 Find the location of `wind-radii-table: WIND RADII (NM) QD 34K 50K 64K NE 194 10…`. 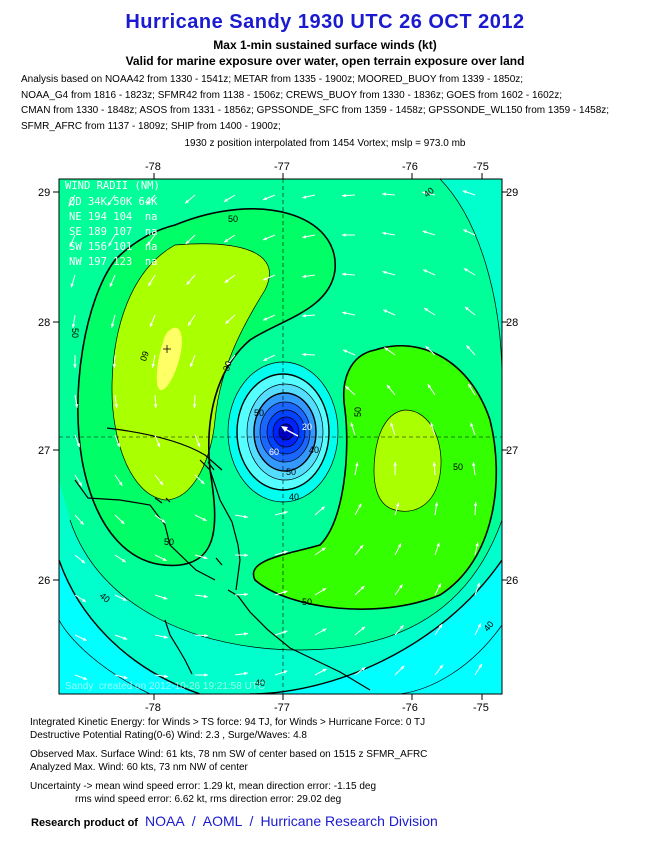

wind-radii-table: WIND RADII (NM) QD 34K 50K 64K NE 194 10… is located at coordinates (112, 224).